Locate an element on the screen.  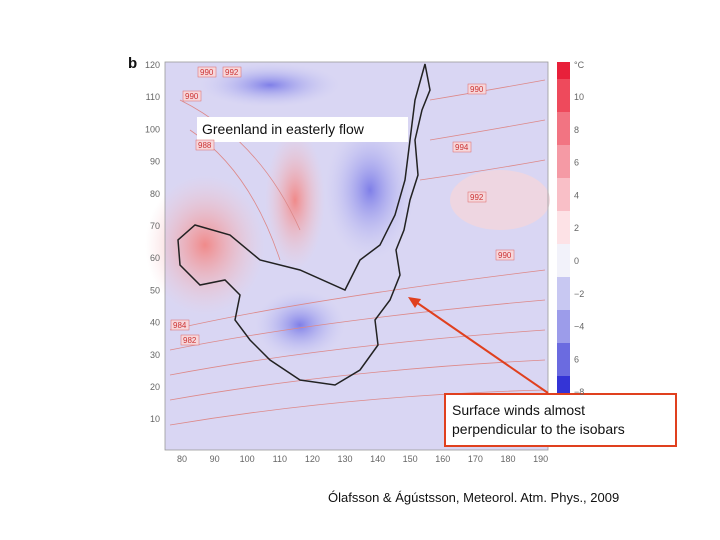
y-tick-label: 80 is located at coordinates (155, 194).